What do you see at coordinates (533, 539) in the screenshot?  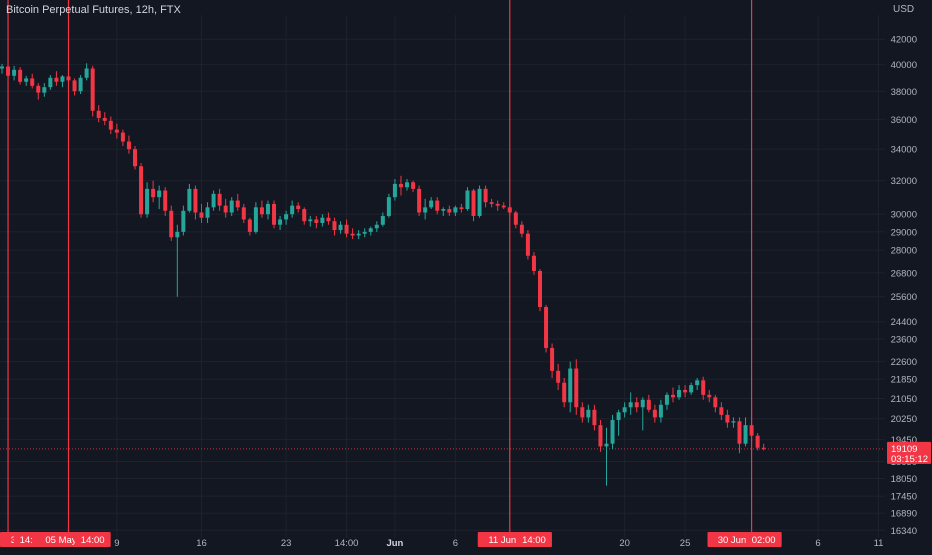 I see `x-axis-marker-tag: 14:00` at bounding box center [533, 539].